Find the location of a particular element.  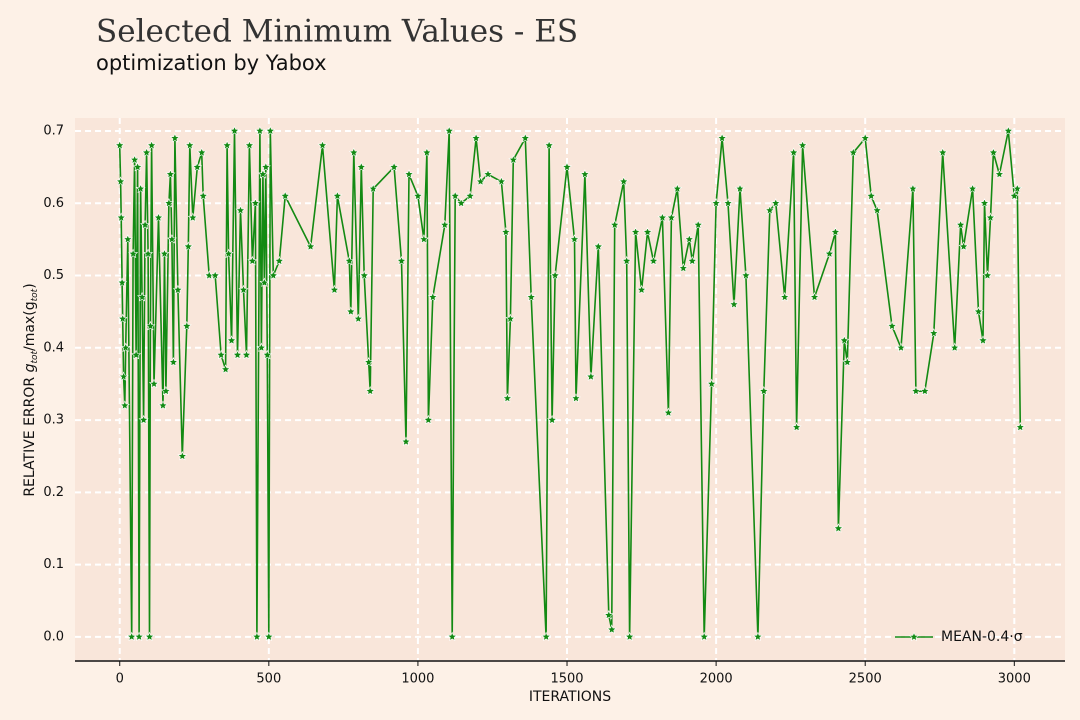

y-label-part: /max(g is located at coordinates (30, 326).